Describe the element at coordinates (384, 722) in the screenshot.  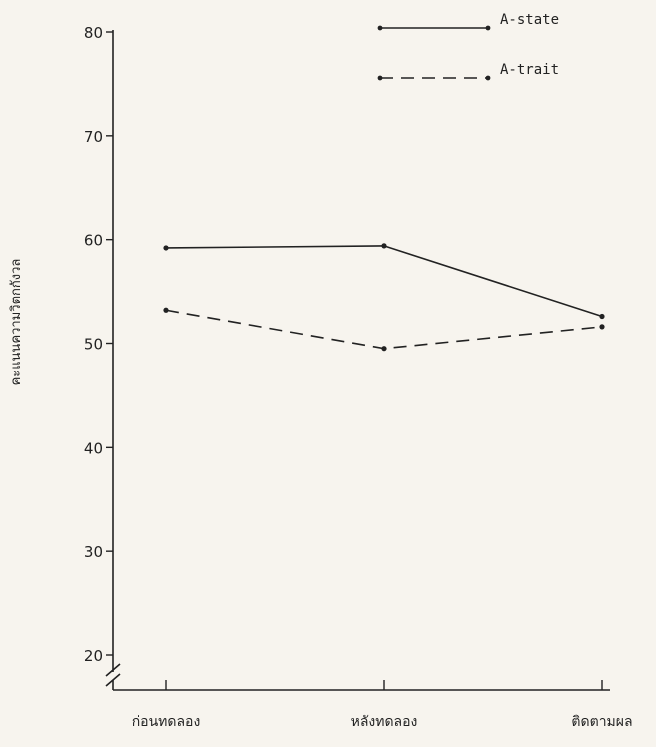
I see `x-tick-label: หลังทดลอง` at that location.